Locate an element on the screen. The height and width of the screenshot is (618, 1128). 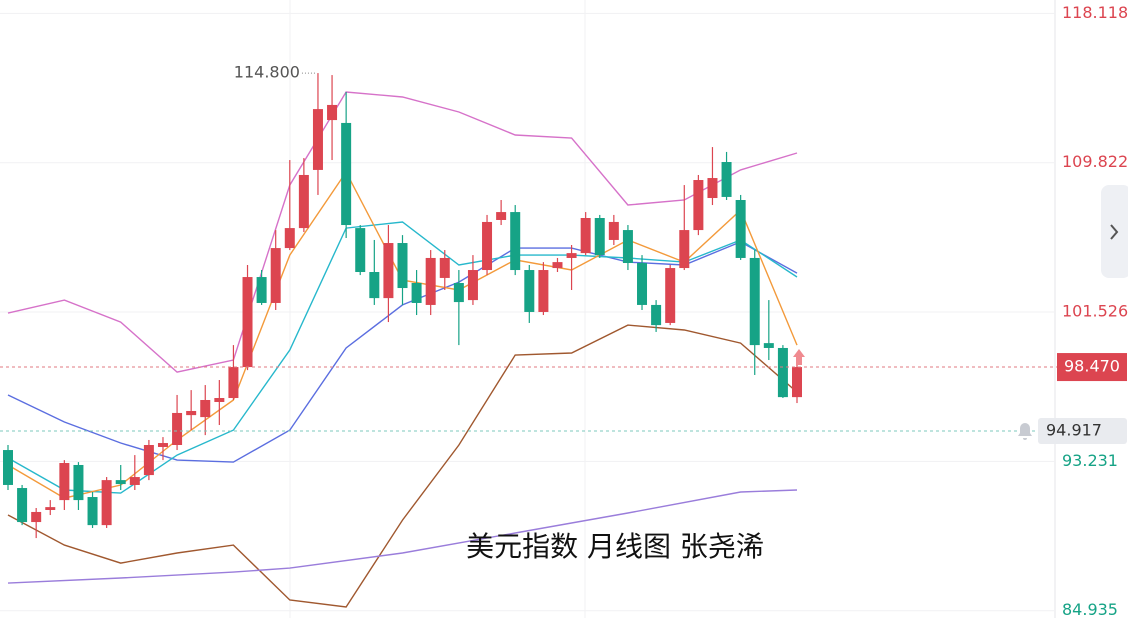
y-tick-label: 84.935 is located at coordinates (1090, 609).